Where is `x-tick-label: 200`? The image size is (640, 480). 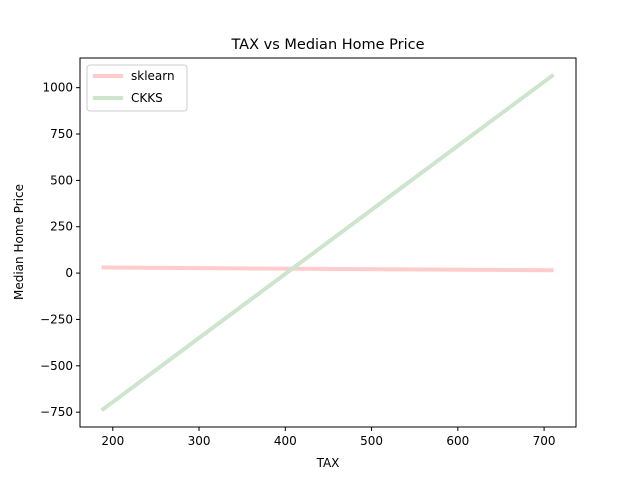
x-tick-label: 200 is located at coordinates (112, 441).